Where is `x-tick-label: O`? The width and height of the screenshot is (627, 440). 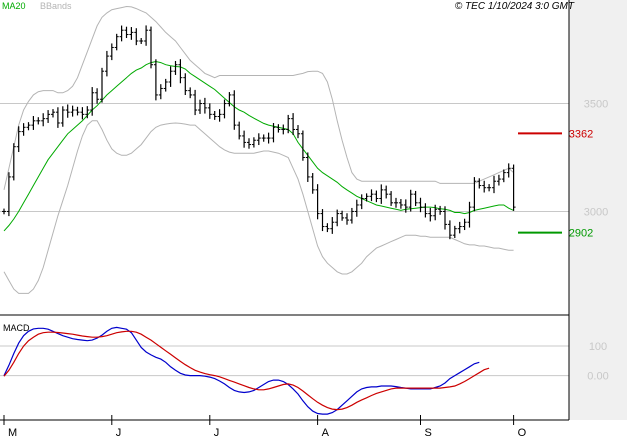 x-tick-label: O is located at coordinates (522, 433).